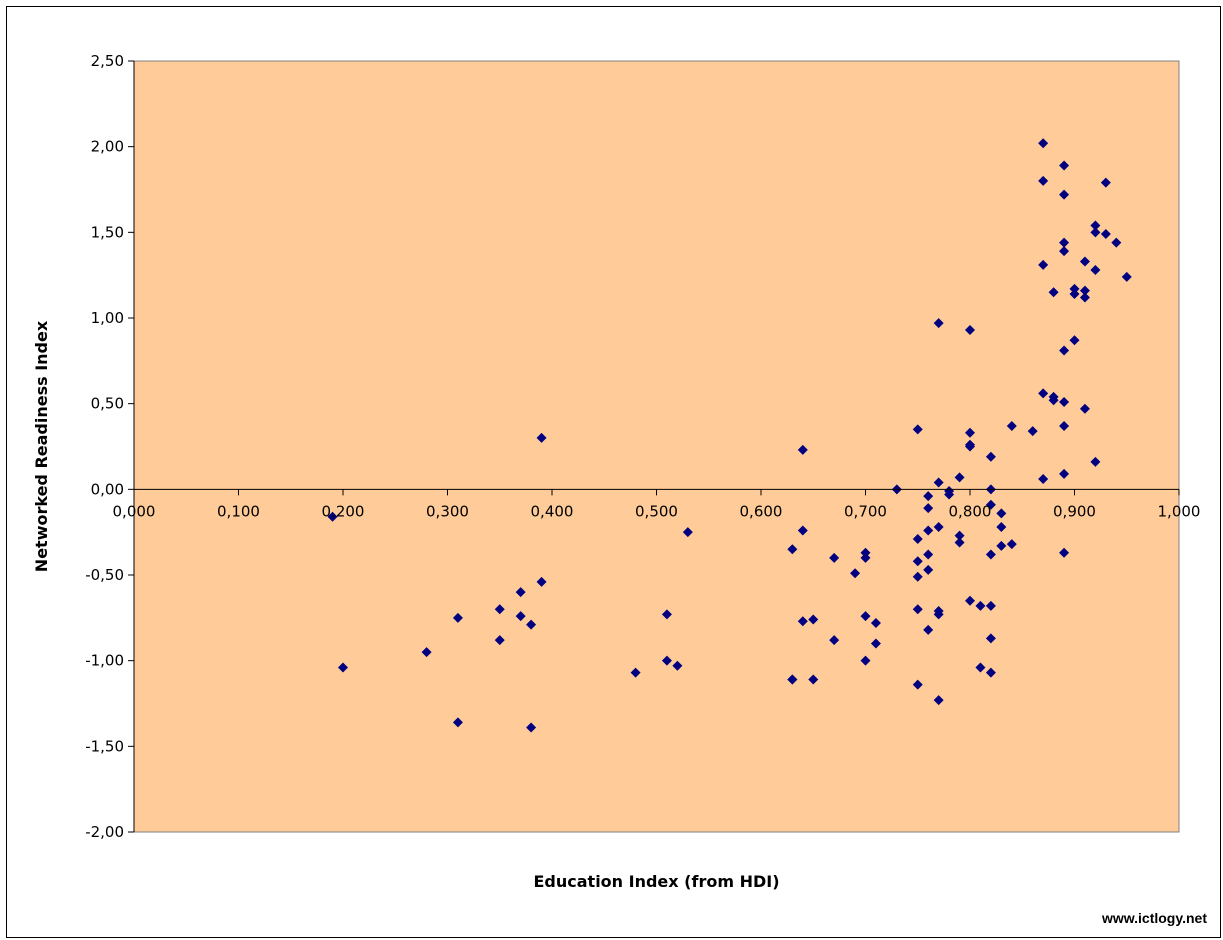 This screenshot has width=1223, height=940. Describe the element at coordinates (970, 511) in the screenshot. I see `x-tick-label: 0,800` at that location.